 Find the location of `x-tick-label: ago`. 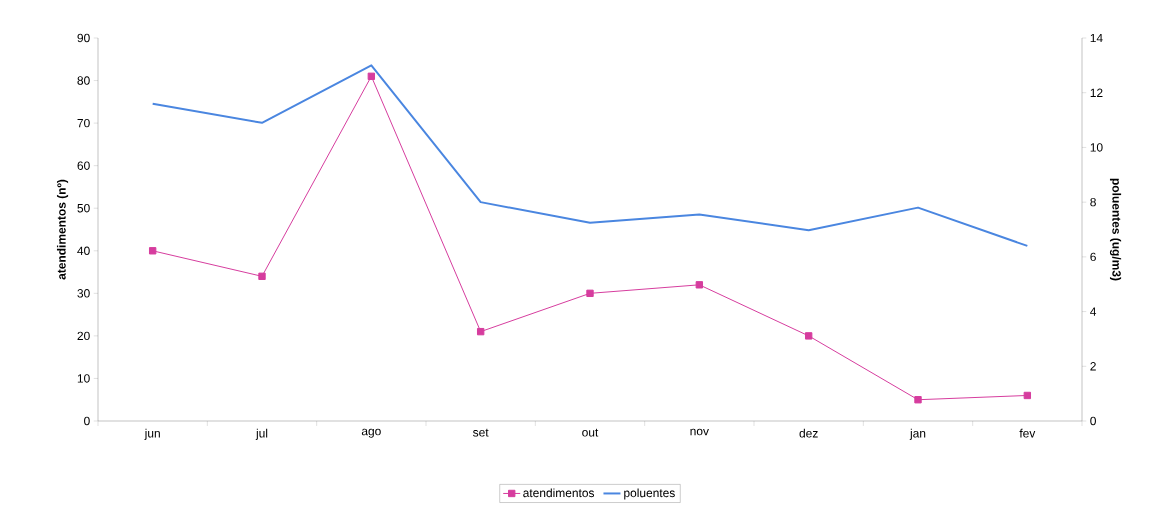

x-tick-label: ago is located at coordinates (371, 433).